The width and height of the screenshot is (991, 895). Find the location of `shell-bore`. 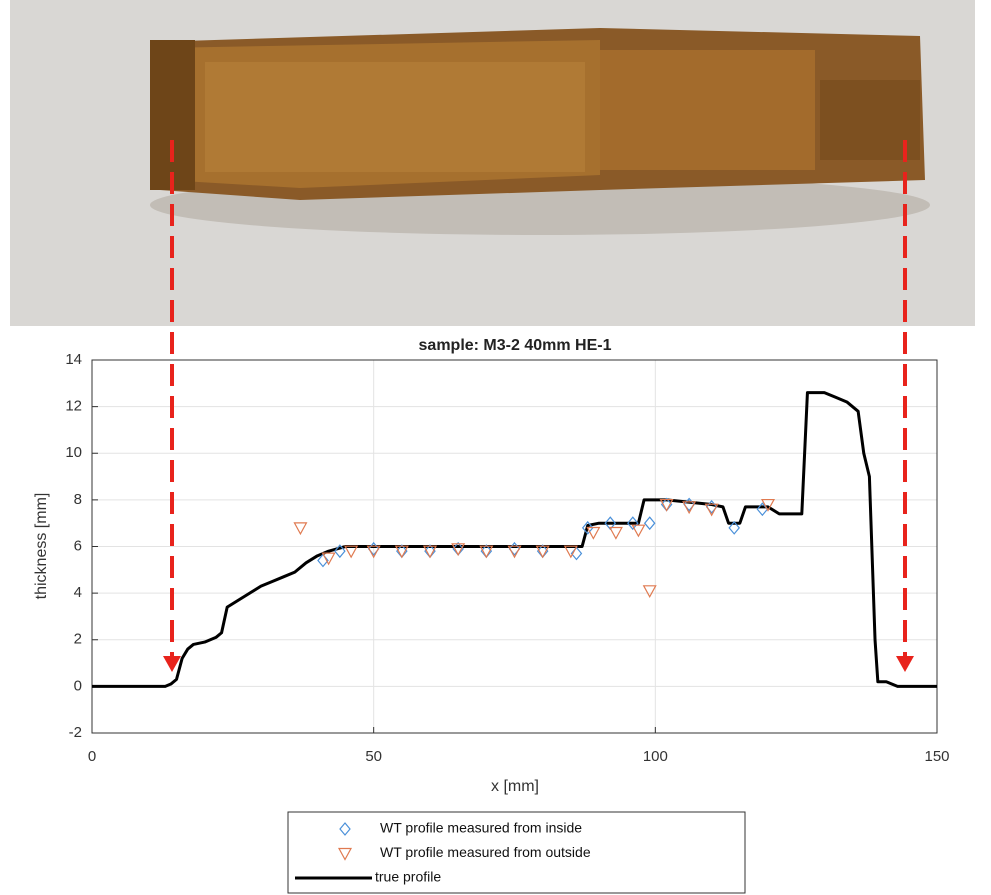

shell-bore is located at coordinates (395, 117).